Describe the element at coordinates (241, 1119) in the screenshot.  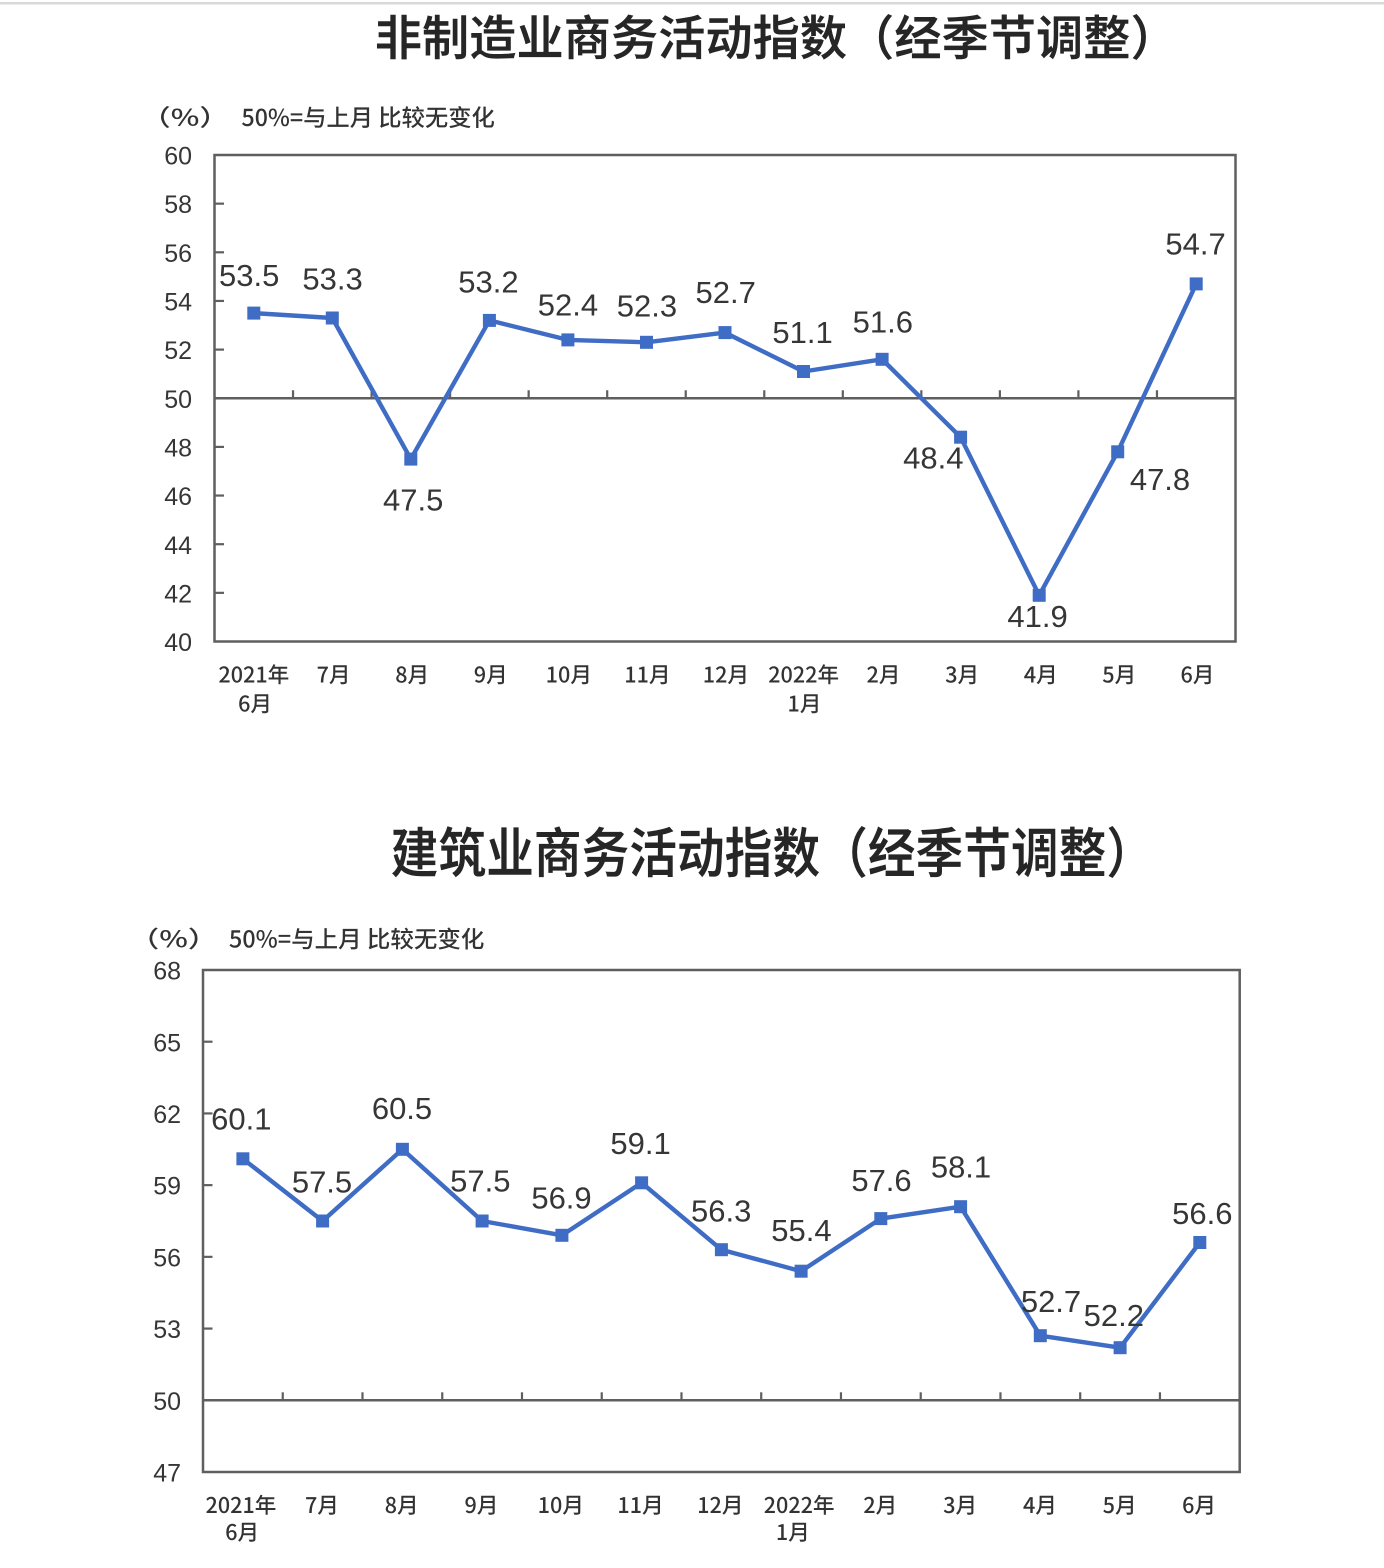
I see `svg-text: 60.1` at that location.